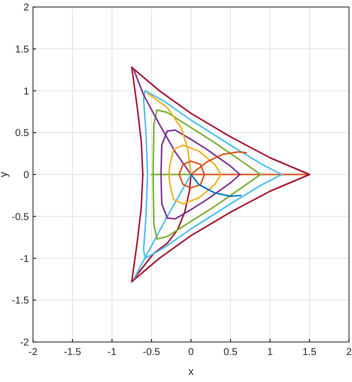  I want to click on x-tick-label: 0.5, so click(231, 352).